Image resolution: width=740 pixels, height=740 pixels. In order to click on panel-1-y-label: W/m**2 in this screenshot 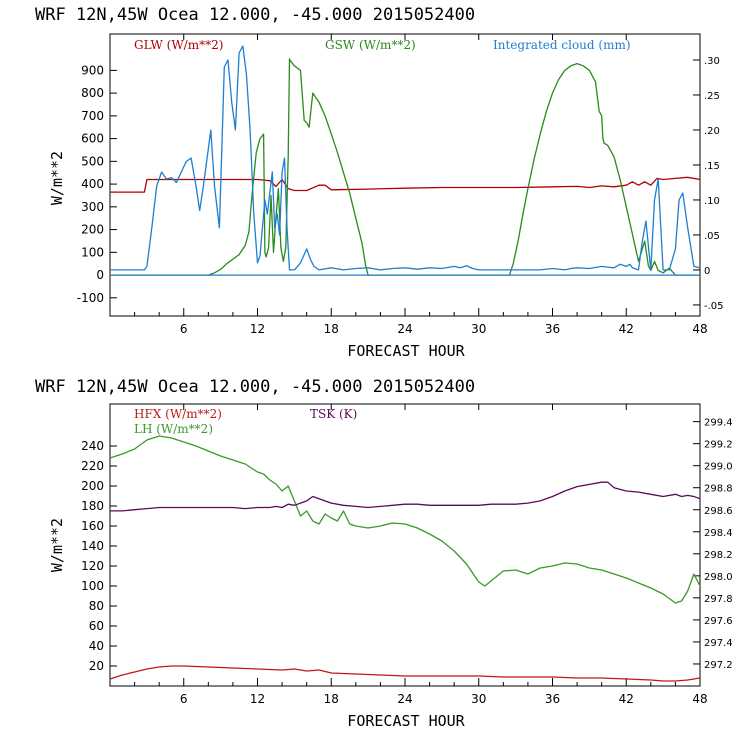, I will do `click(57, 178)`.